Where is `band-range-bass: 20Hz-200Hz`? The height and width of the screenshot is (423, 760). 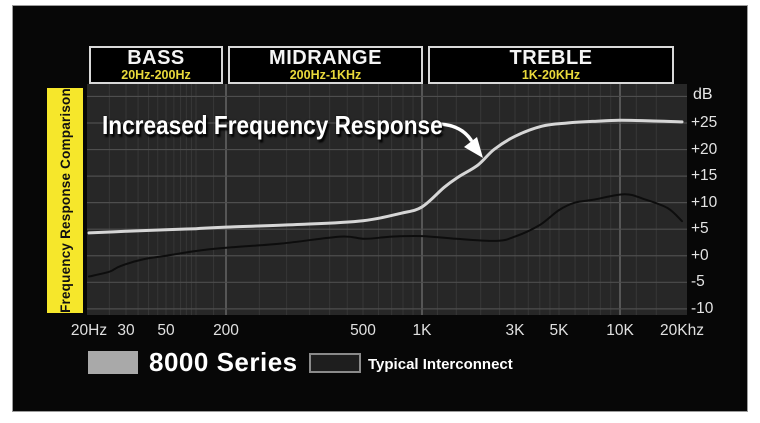 band-range-bass: 20Hz-200Hz is located at coordinates (156, 75).